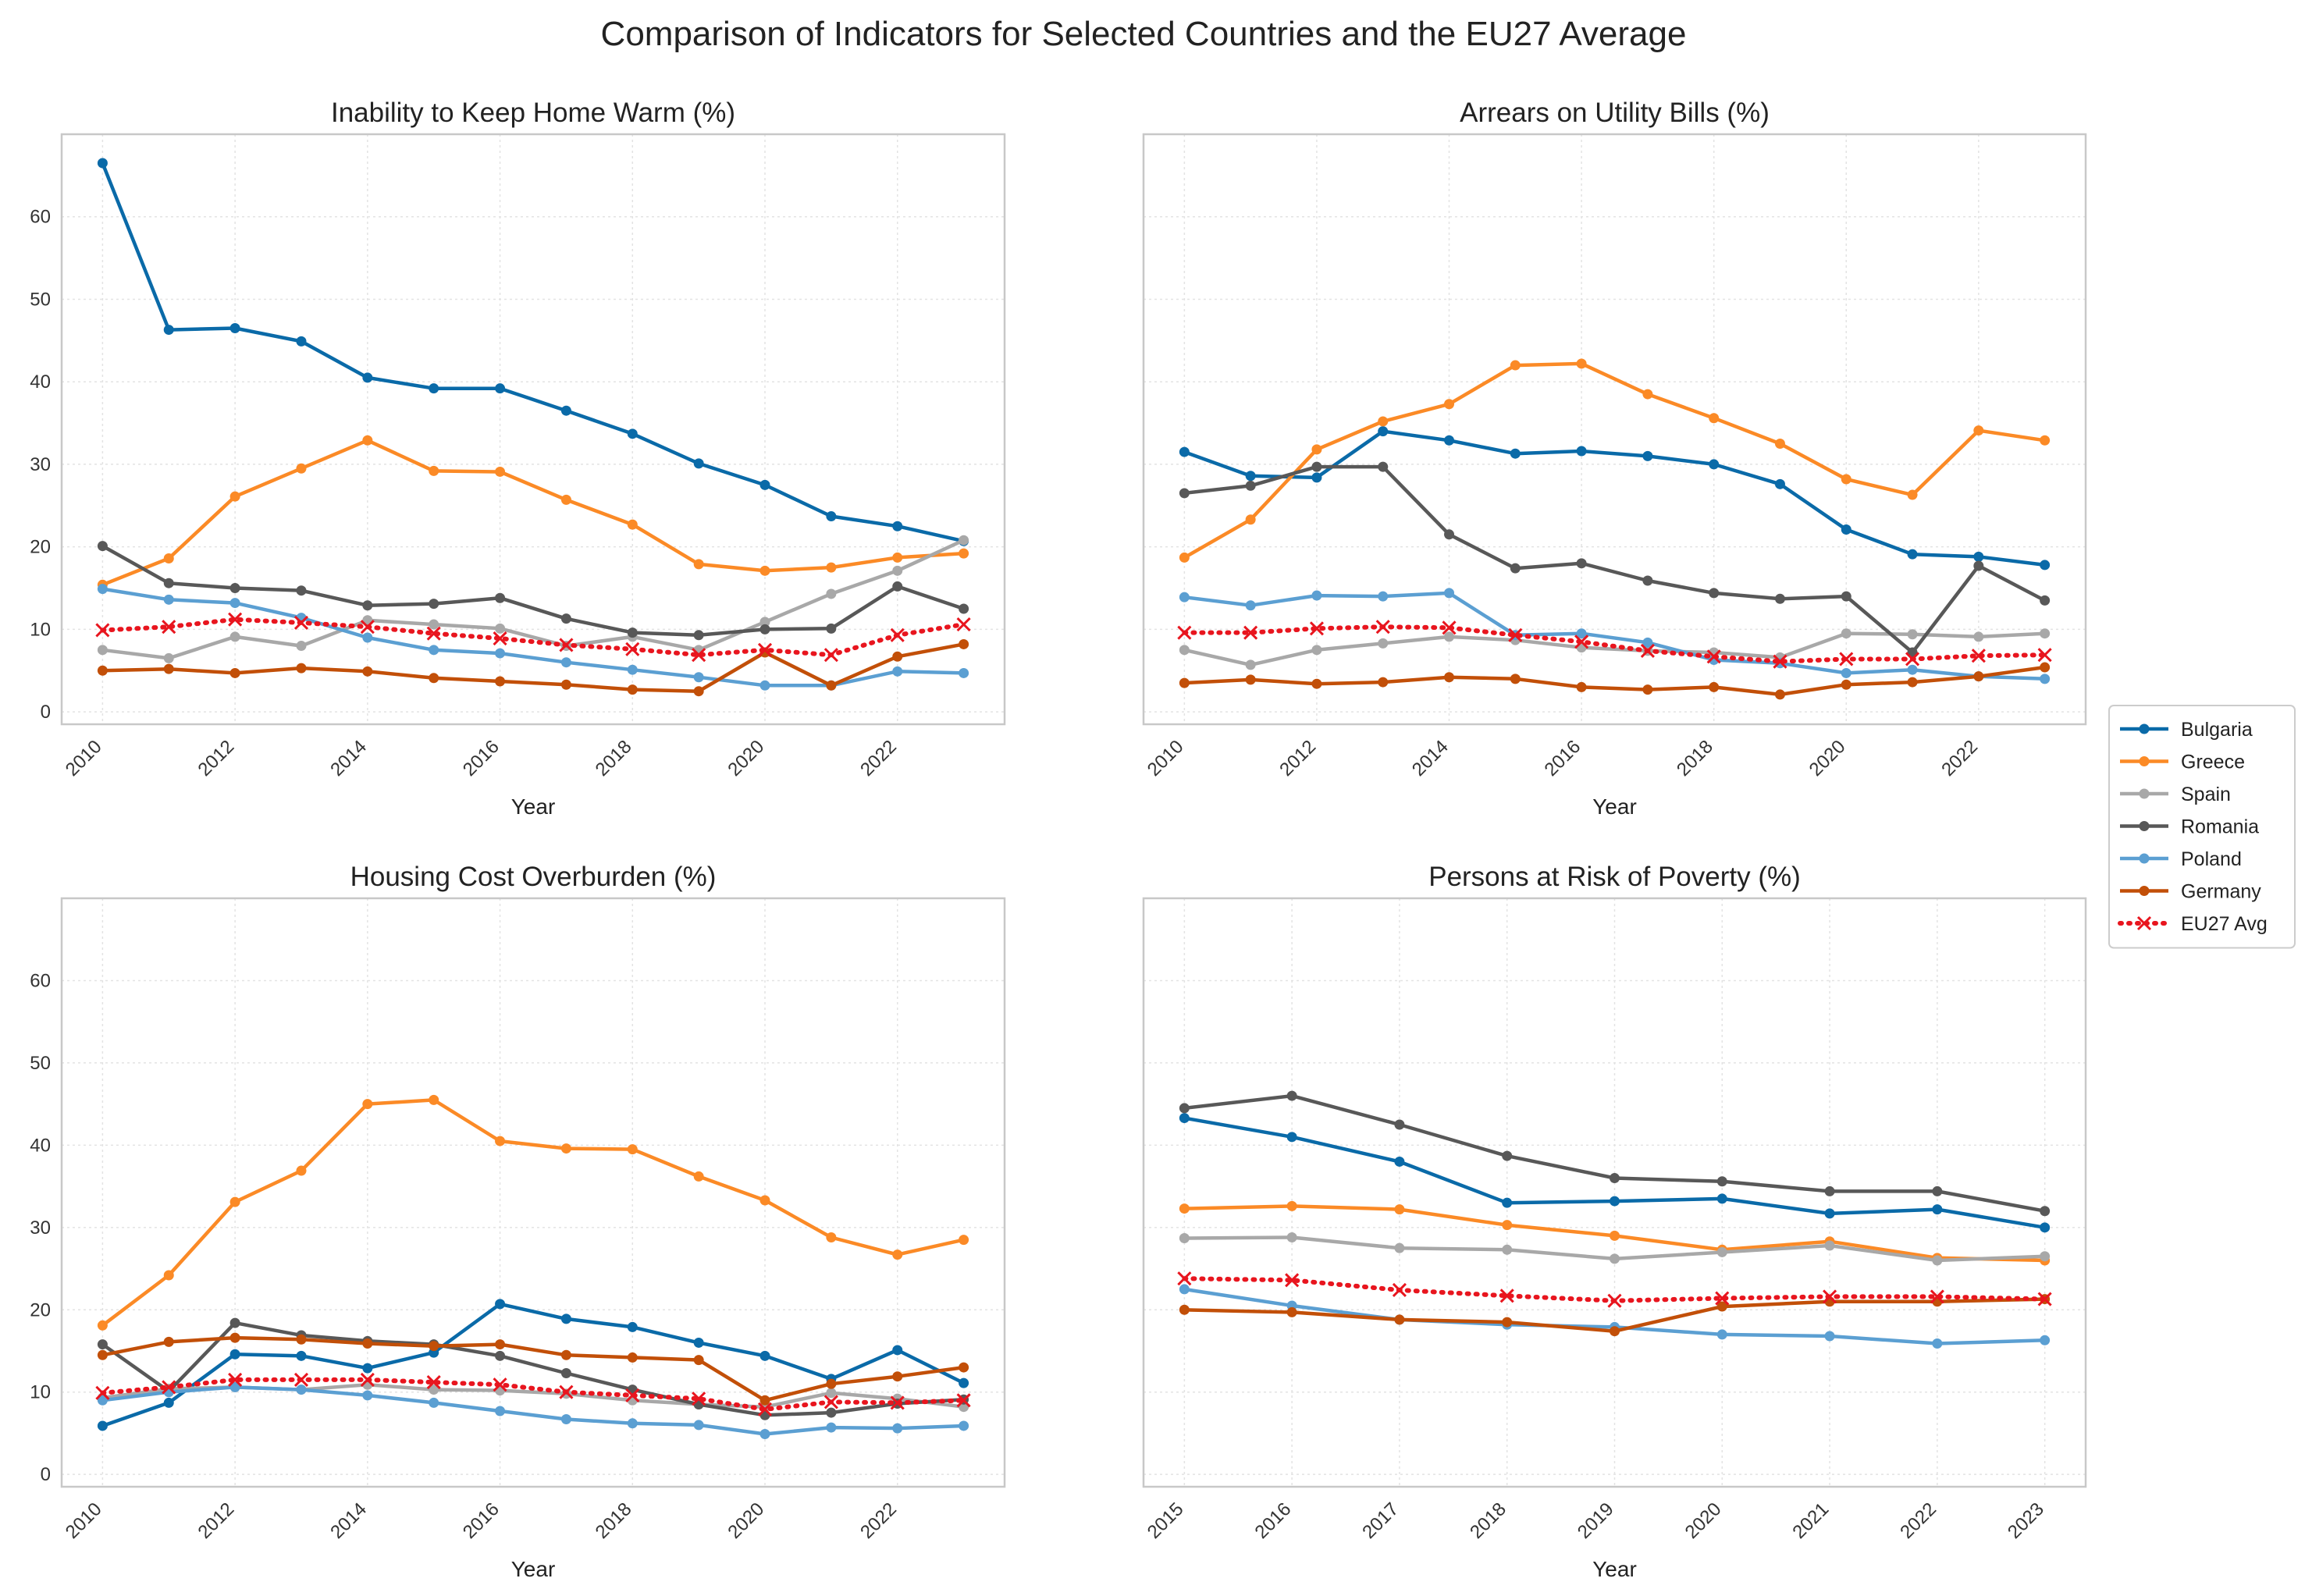  What do you see at coordinates (40, 1310) in the screenshot?
I see `y-tick-label: 20` at bounding box center [40, 1310].